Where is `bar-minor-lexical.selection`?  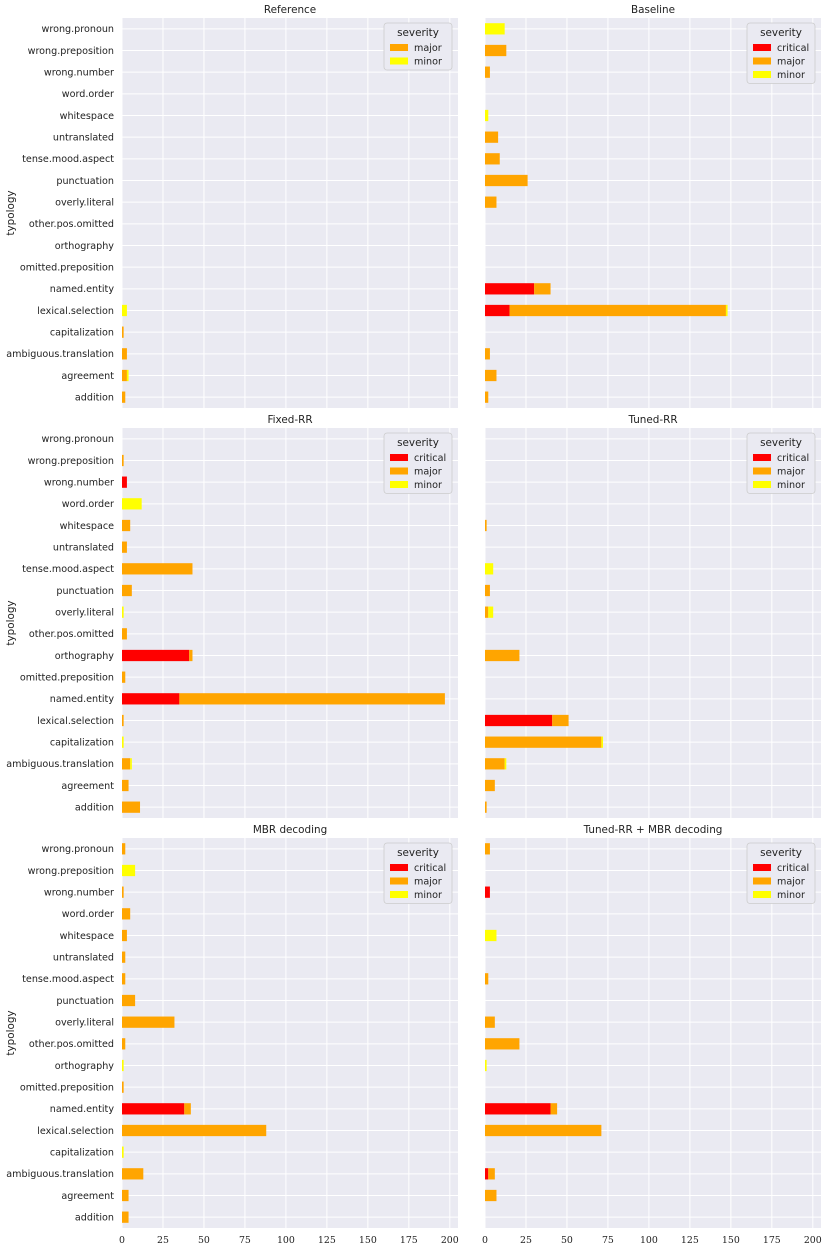
bar-minor-lexical.selection is located at coordinates (726, 310).